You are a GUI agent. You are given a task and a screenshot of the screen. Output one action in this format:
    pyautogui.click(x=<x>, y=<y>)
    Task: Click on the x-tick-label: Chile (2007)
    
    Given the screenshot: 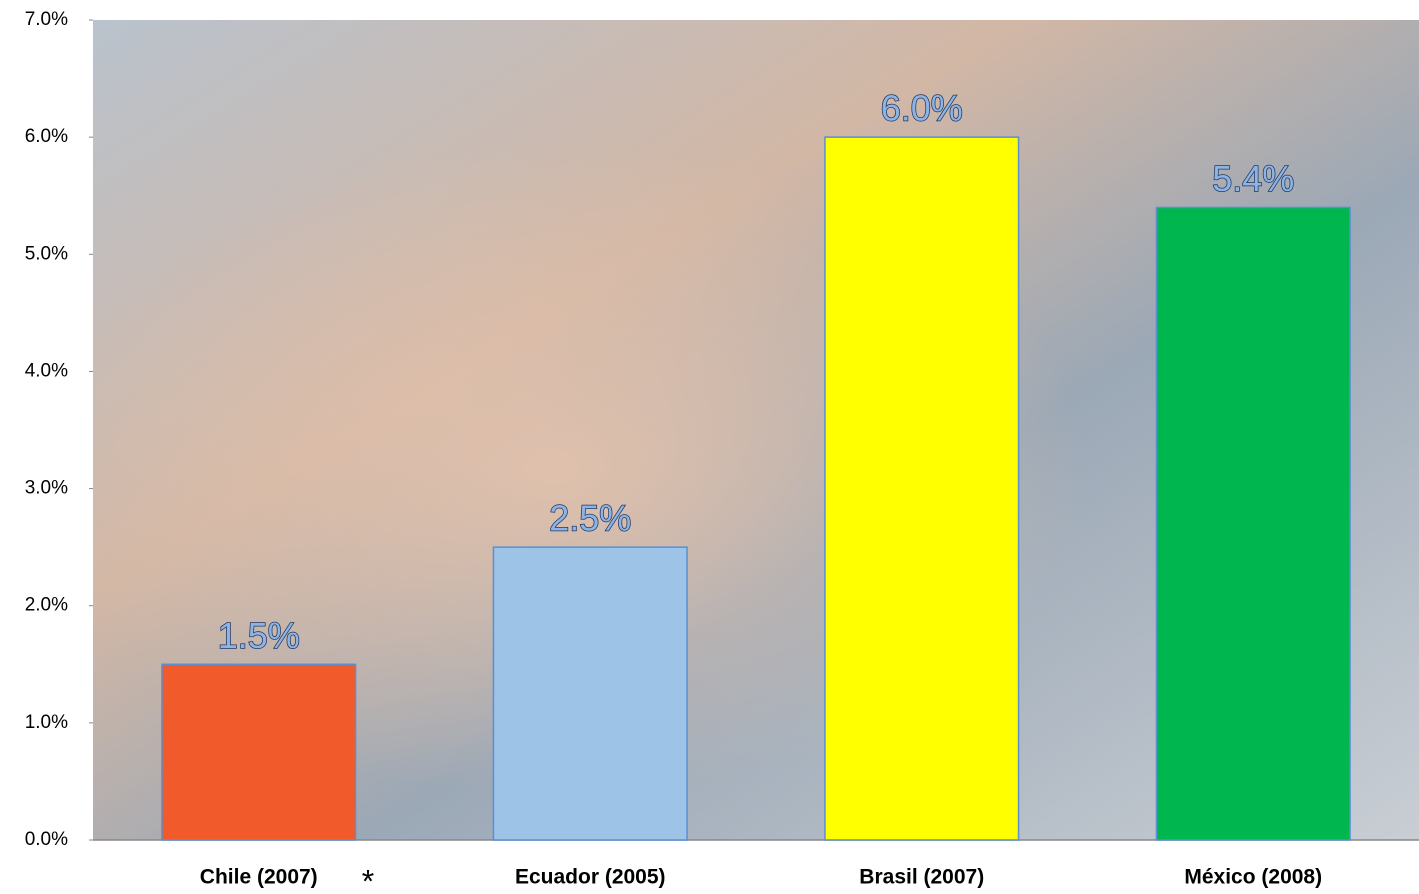 What is the action you would take?
    pyautogui.click(x=259, y=877)
    